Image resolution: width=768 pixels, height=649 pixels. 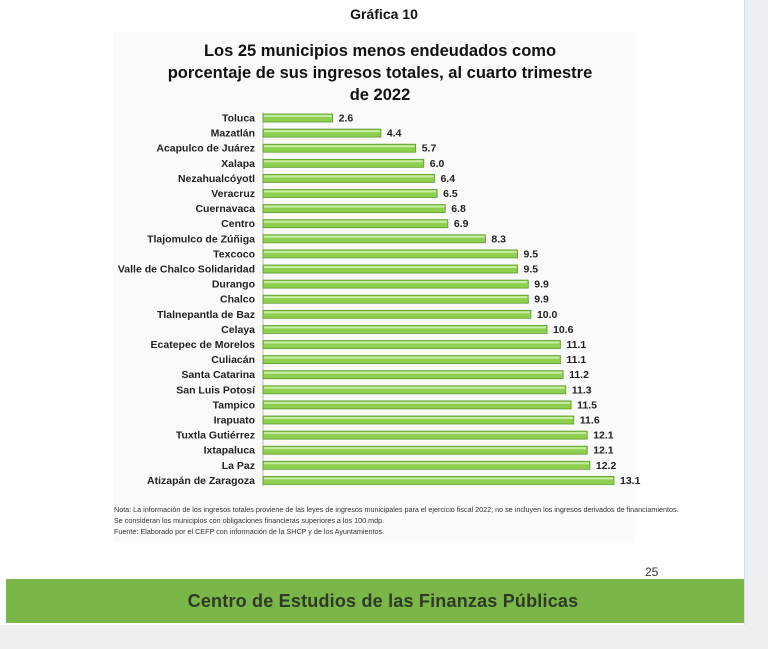 I want to click on category-label: Mazatlán, so click(x=233, y=134).